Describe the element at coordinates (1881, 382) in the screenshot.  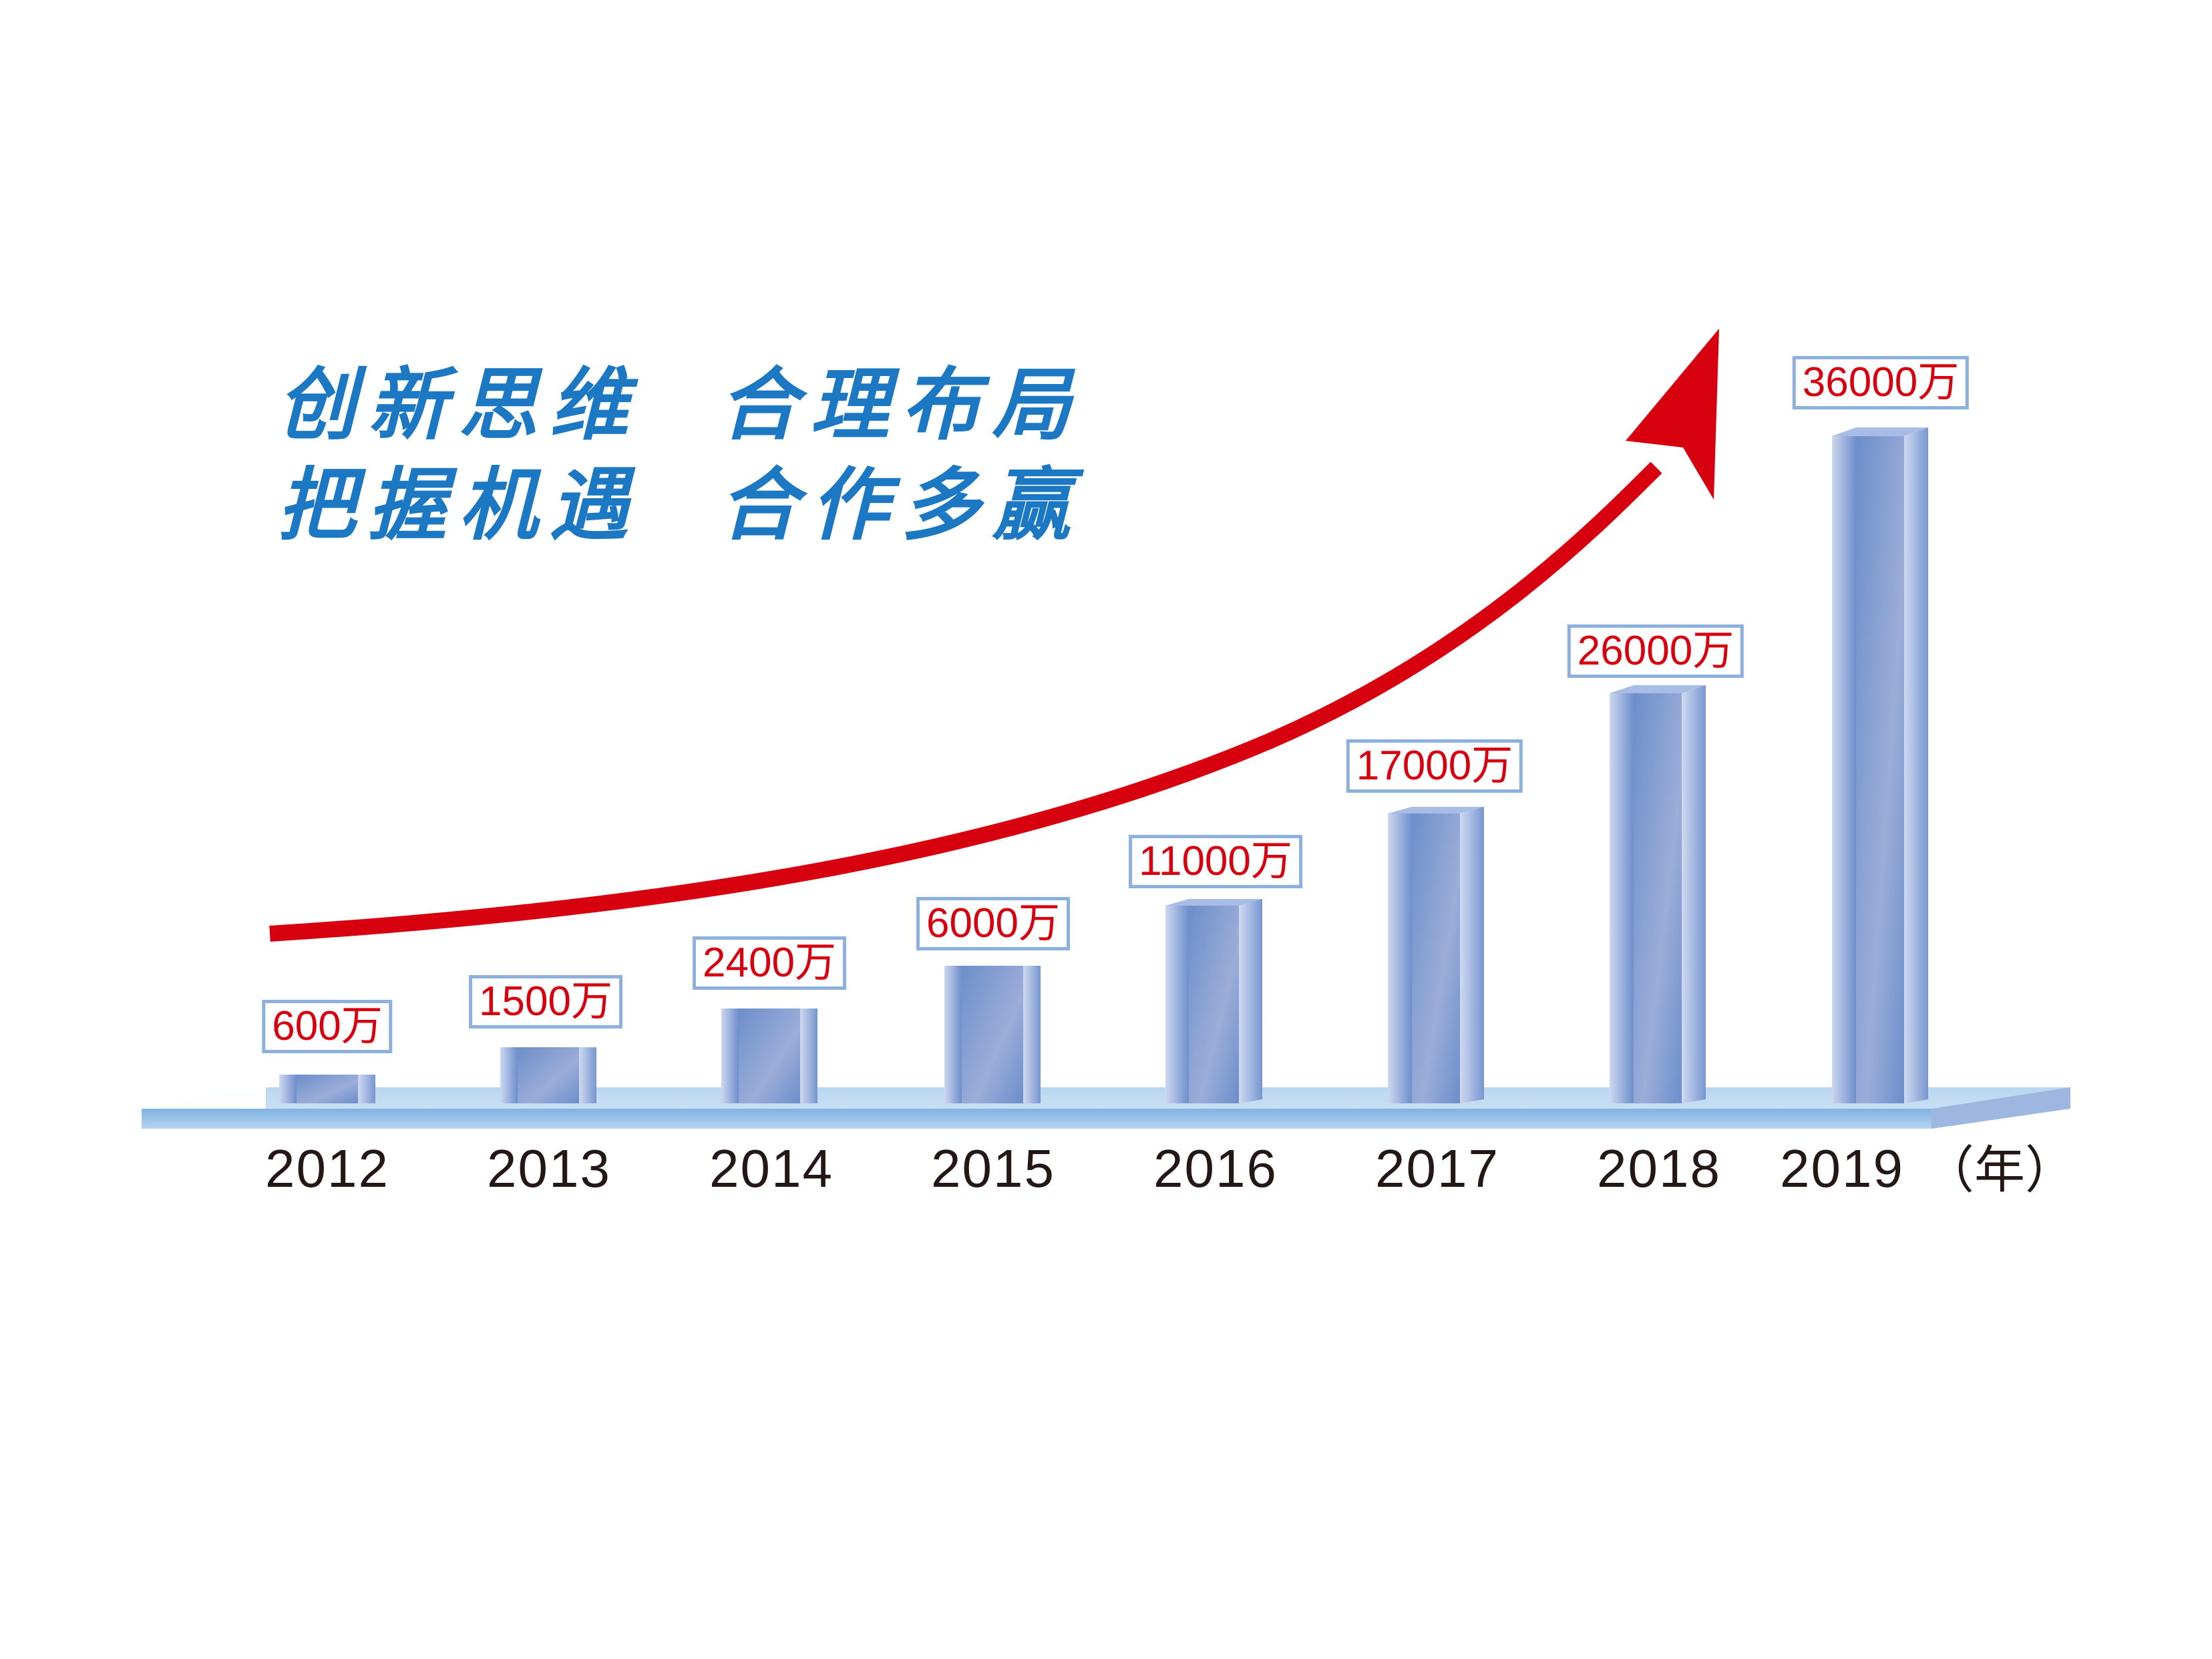
I see `value-label-2019: 36000万` at that location.